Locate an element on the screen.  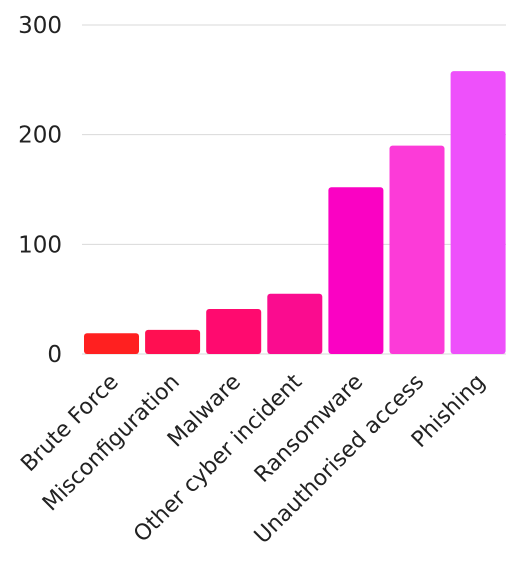
y-tick-label: 200 is located at coordinates (40, 136).